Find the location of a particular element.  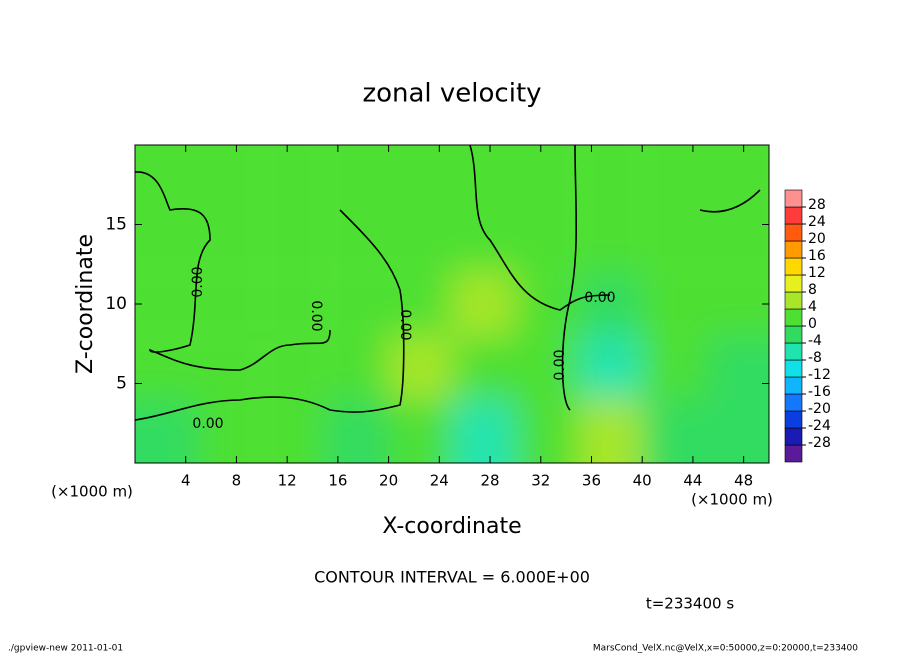

contour-labels: 0.00 0.00 0.00 0.00 0.00 0.00 is located at coordinates (403, 349).